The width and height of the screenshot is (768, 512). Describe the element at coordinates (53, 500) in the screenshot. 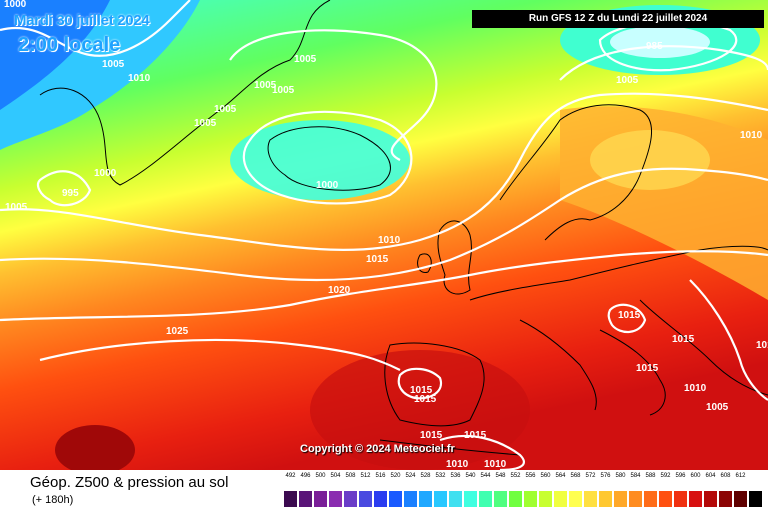

I see `map-subtitle: (+ 180h)` at that location.